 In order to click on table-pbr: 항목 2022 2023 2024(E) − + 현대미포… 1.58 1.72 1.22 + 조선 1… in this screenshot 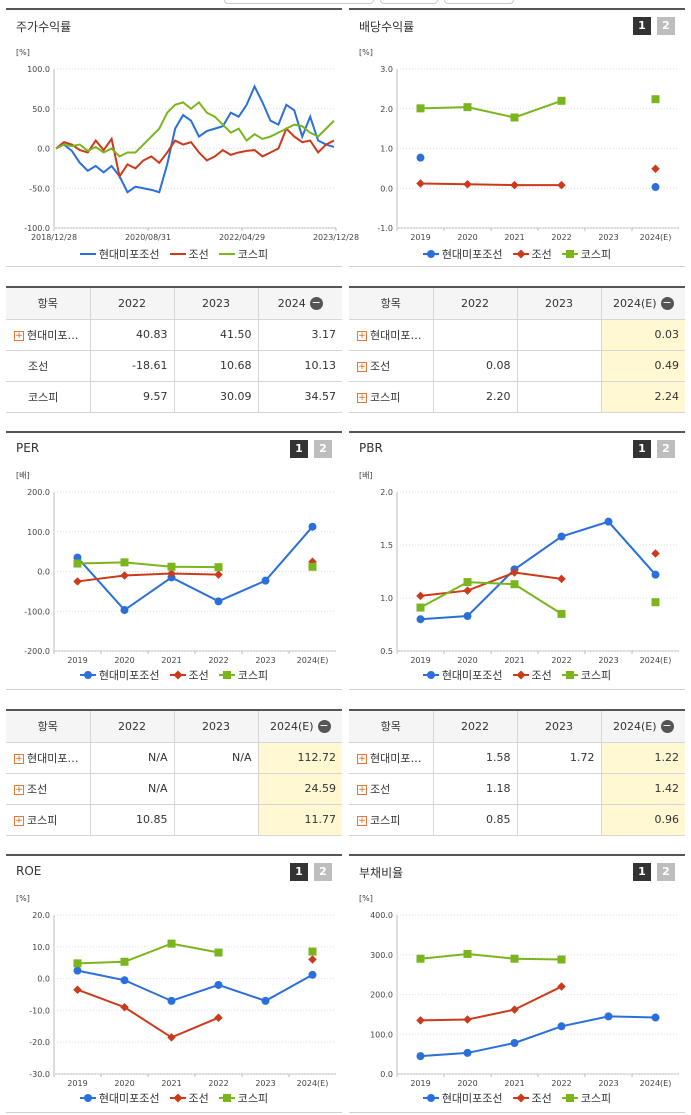, I will do `click(517, 772)`.